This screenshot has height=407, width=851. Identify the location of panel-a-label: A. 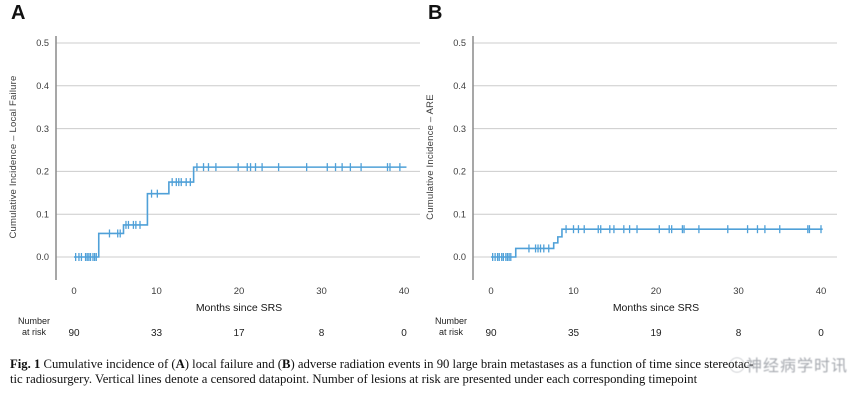
(18, 13).